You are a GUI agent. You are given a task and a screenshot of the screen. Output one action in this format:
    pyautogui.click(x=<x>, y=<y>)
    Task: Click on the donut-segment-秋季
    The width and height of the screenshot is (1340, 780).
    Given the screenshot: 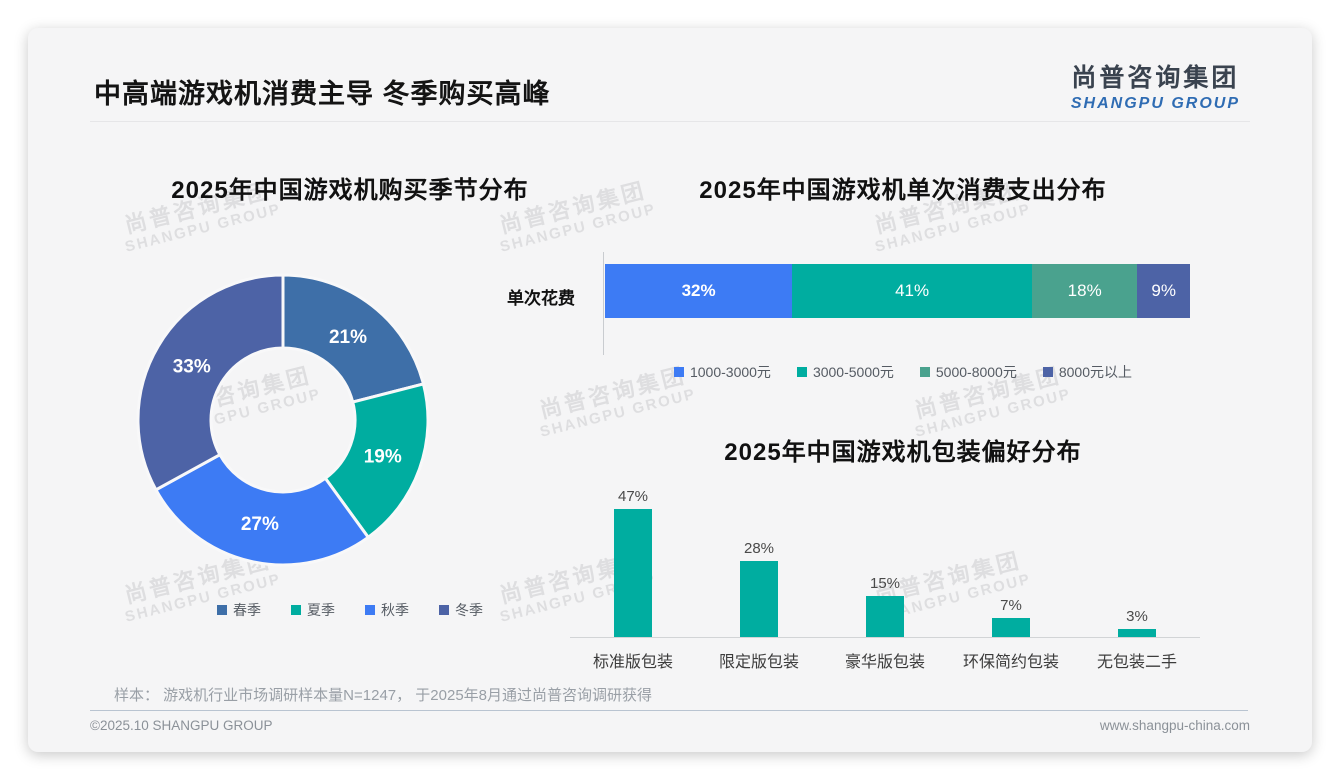 What is the action you would take?
    pyautogui.click(x=262, y=509)
    